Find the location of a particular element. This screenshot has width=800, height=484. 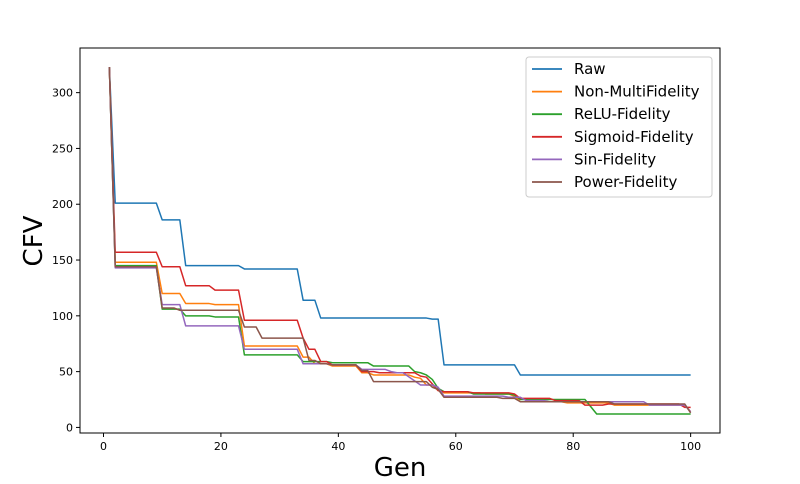

legend-label-2: ReLU-Fidelity is located at coordinates (622, 114).